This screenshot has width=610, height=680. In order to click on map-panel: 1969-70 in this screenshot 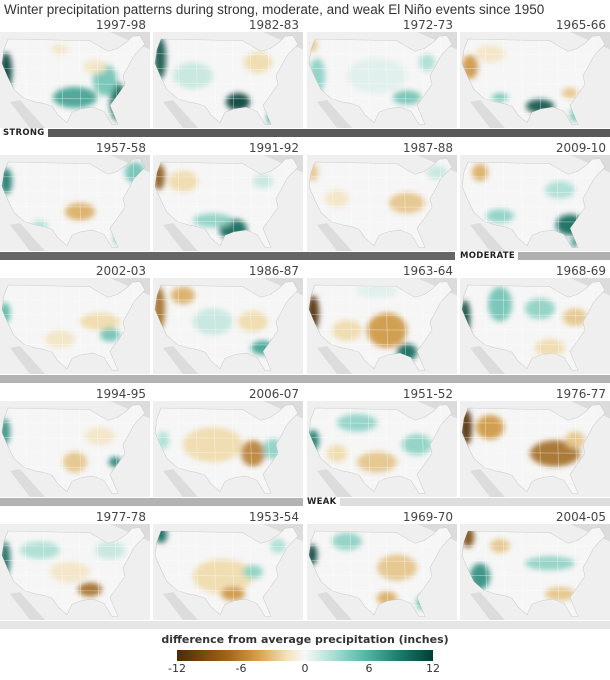, I will do `click(382, 565)`.